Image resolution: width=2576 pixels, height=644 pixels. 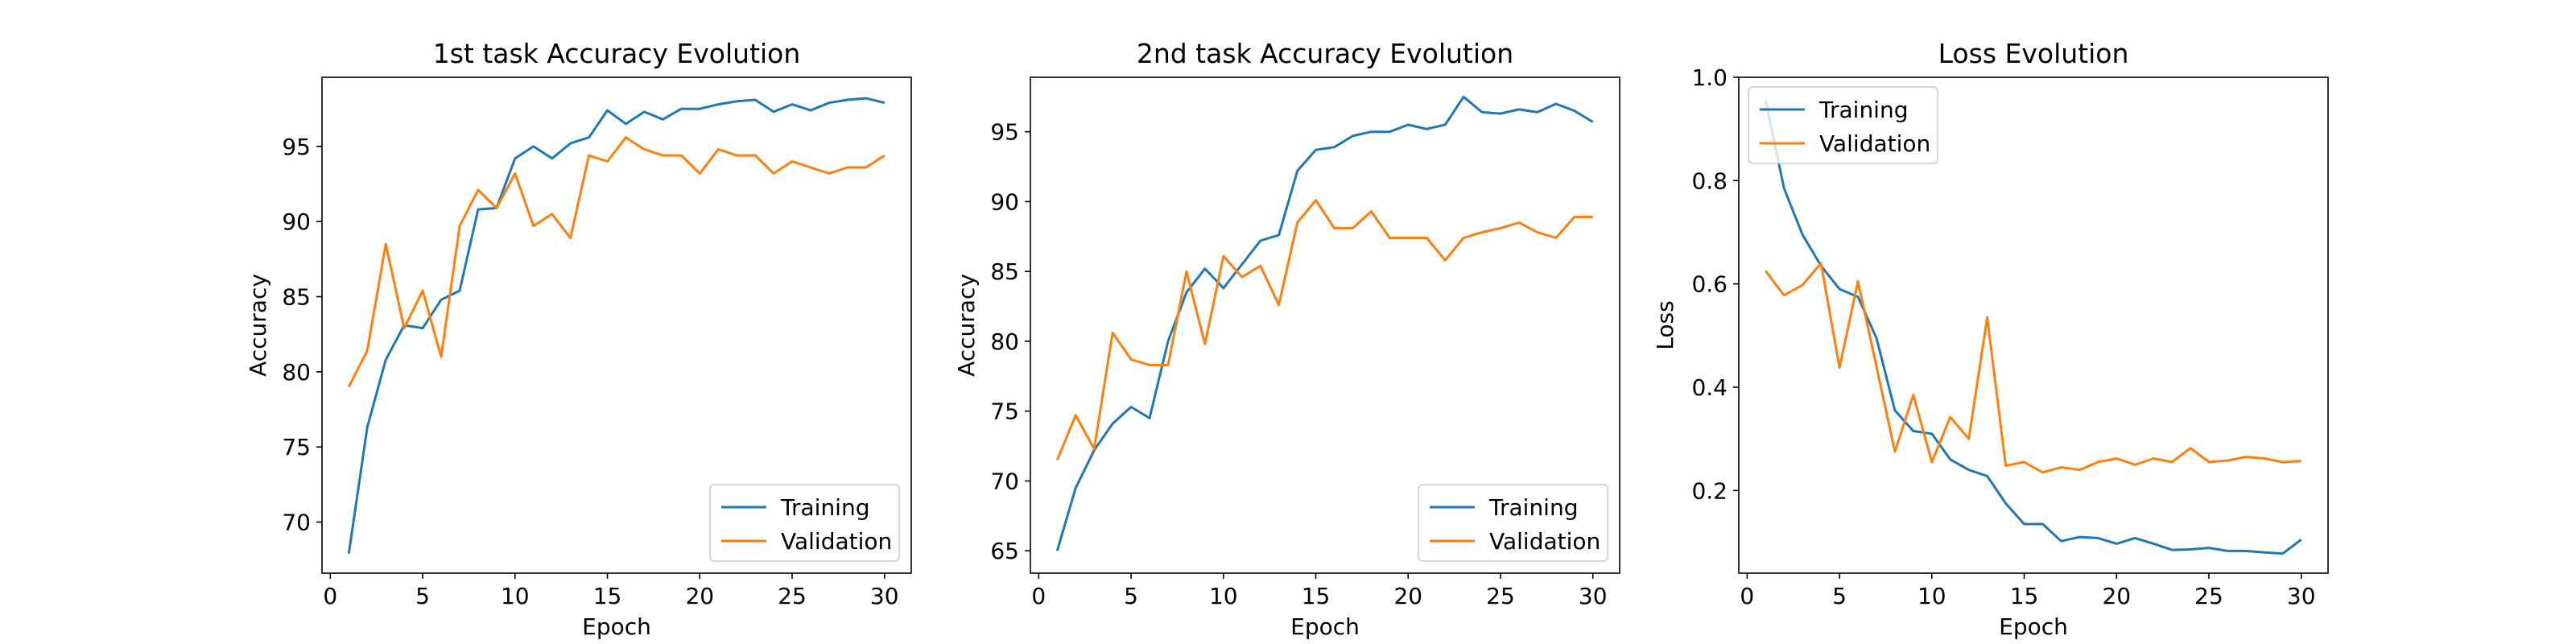 What do you see at coordinates (1709, 284) in the screenshot?
I see `y-tick-label: 0.6` at bounding box center [1709, 284].